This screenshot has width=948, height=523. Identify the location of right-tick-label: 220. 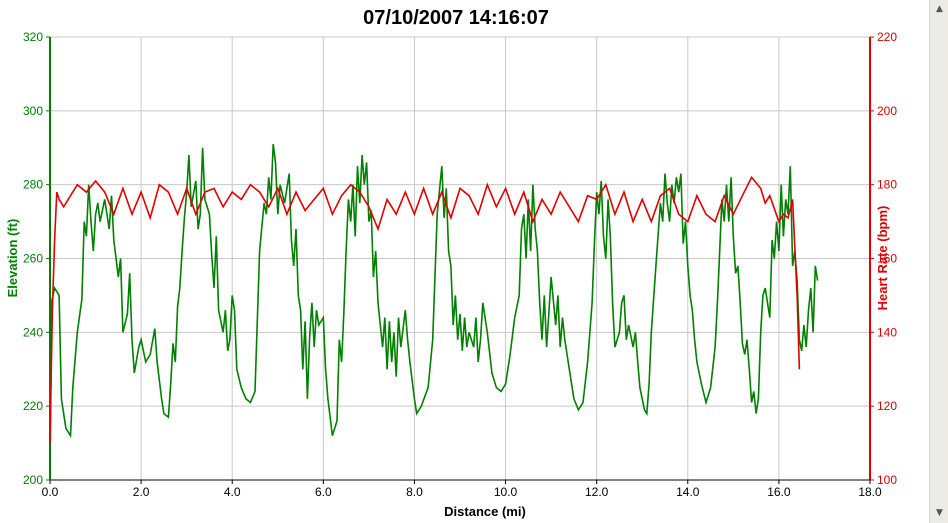
(887, 37).